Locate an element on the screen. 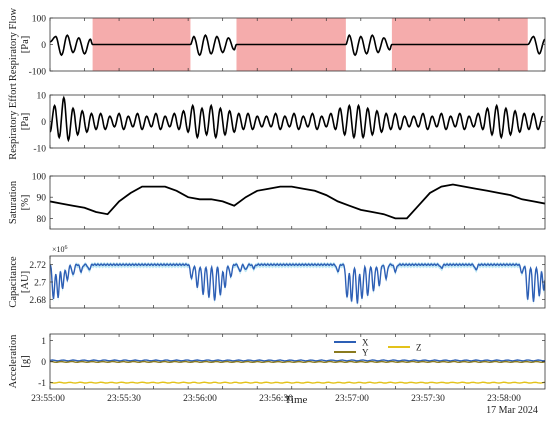 This screenshot has height=425, width=550. accel-line-x is located at coordinates (297, 360).